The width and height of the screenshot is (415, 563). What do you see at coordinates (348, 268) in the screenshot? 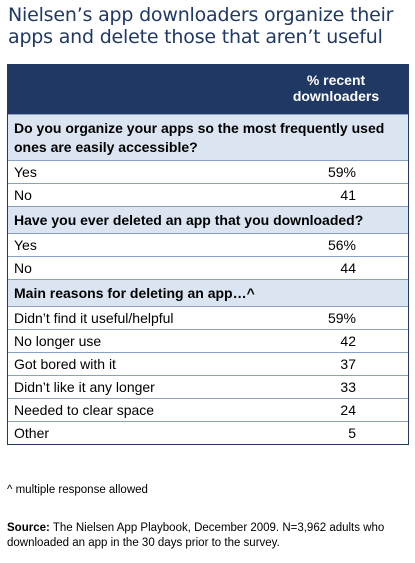
I see `row-value: 44` at bounding box center [348, 268].